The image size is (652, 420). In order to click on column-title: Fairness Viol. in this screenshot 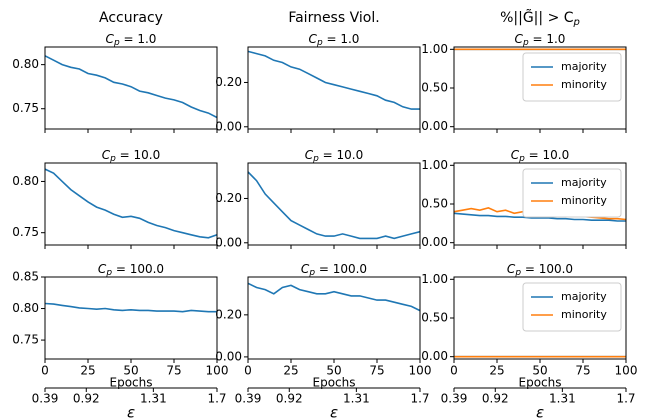, I will do `click(333, 18)`.